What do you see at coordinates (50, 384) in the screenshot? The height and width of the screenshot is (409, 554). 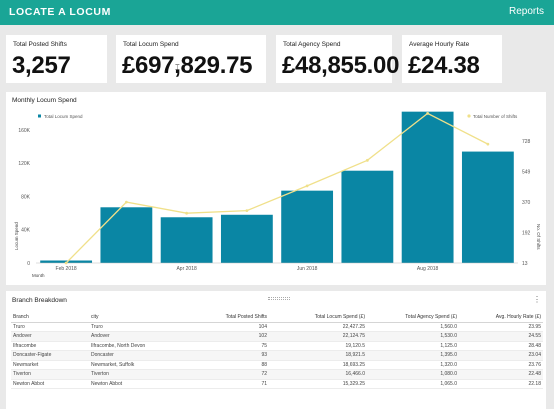 I see `branch-cell: Newton Abbot` at bounding box center [50, 384].